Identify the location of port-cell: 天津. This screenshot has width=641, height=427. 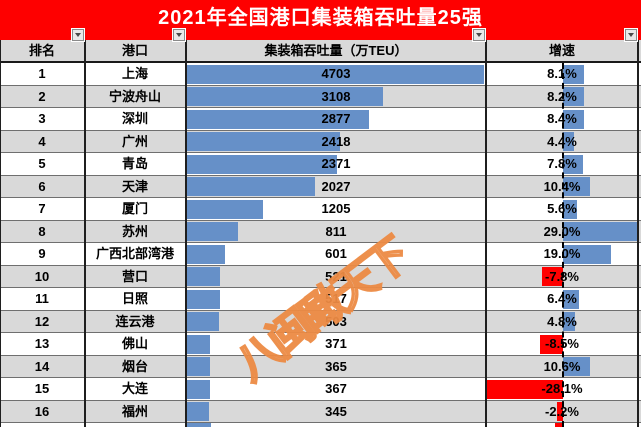
(134, 186).